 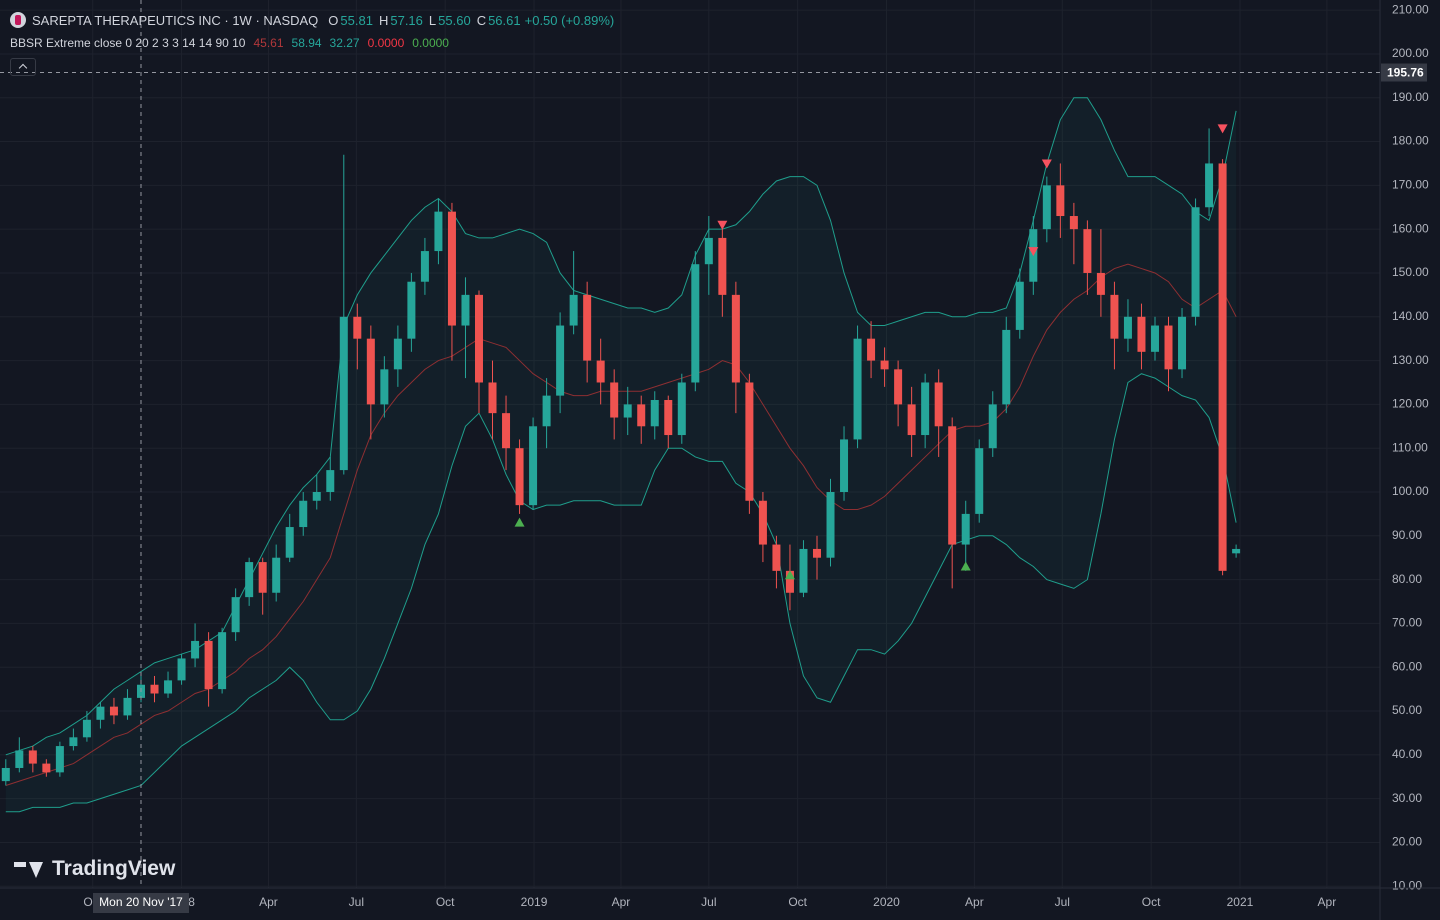 I want to click on y-tick-label: 80.00, so click(x=1407, y=579).